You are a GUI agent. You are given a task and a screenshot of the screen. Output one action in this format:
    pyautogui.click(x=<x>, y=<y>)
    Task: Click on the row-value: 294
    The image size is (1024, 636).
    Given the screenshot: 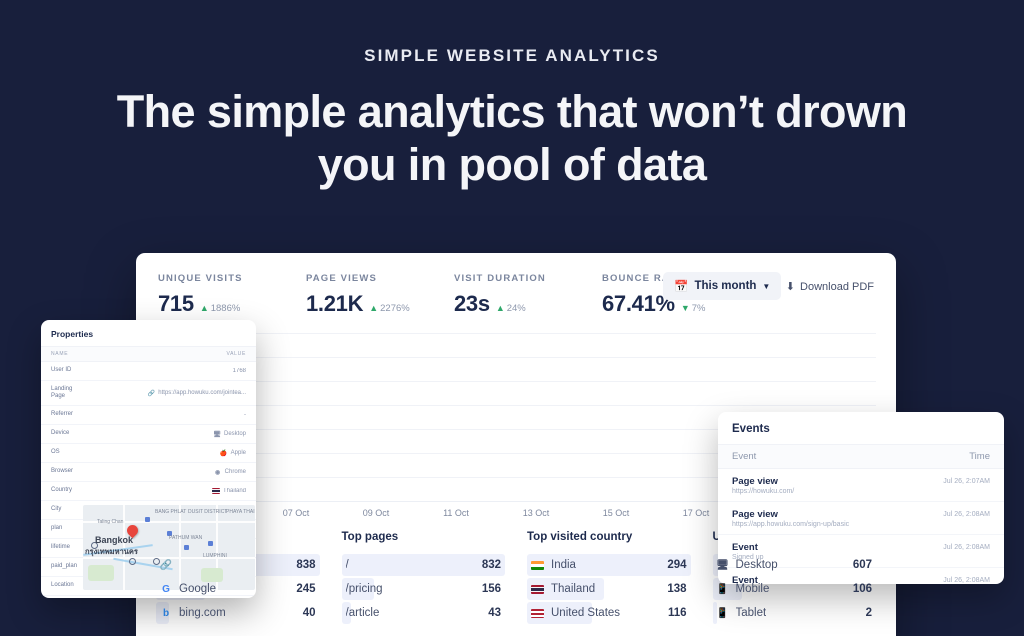 What is the action you would take?
    pyautogui.click(x=677, y=565)
    